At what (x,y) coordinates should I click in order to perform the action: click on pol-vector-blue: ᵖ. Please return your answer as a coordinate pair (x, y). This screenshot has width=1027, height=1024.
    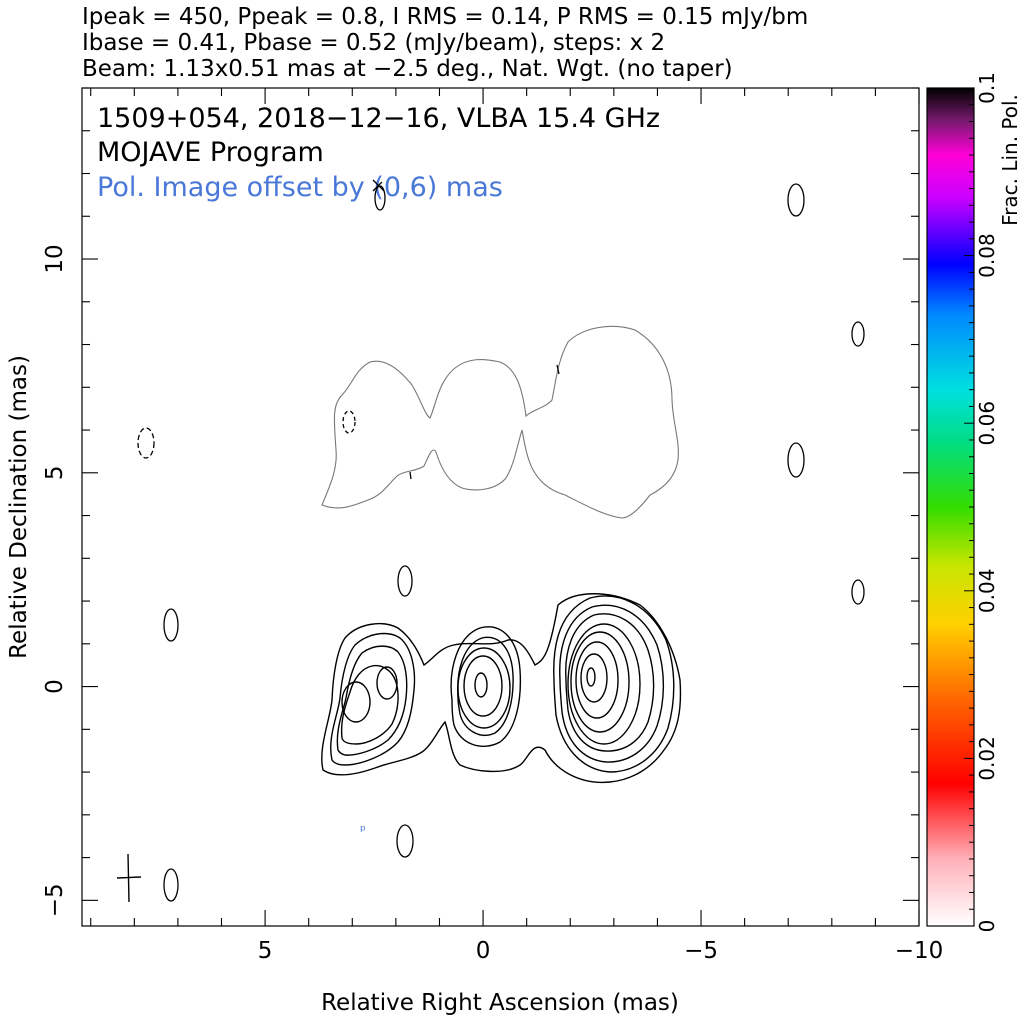
    Looking at the image, I should click on (363, 831).